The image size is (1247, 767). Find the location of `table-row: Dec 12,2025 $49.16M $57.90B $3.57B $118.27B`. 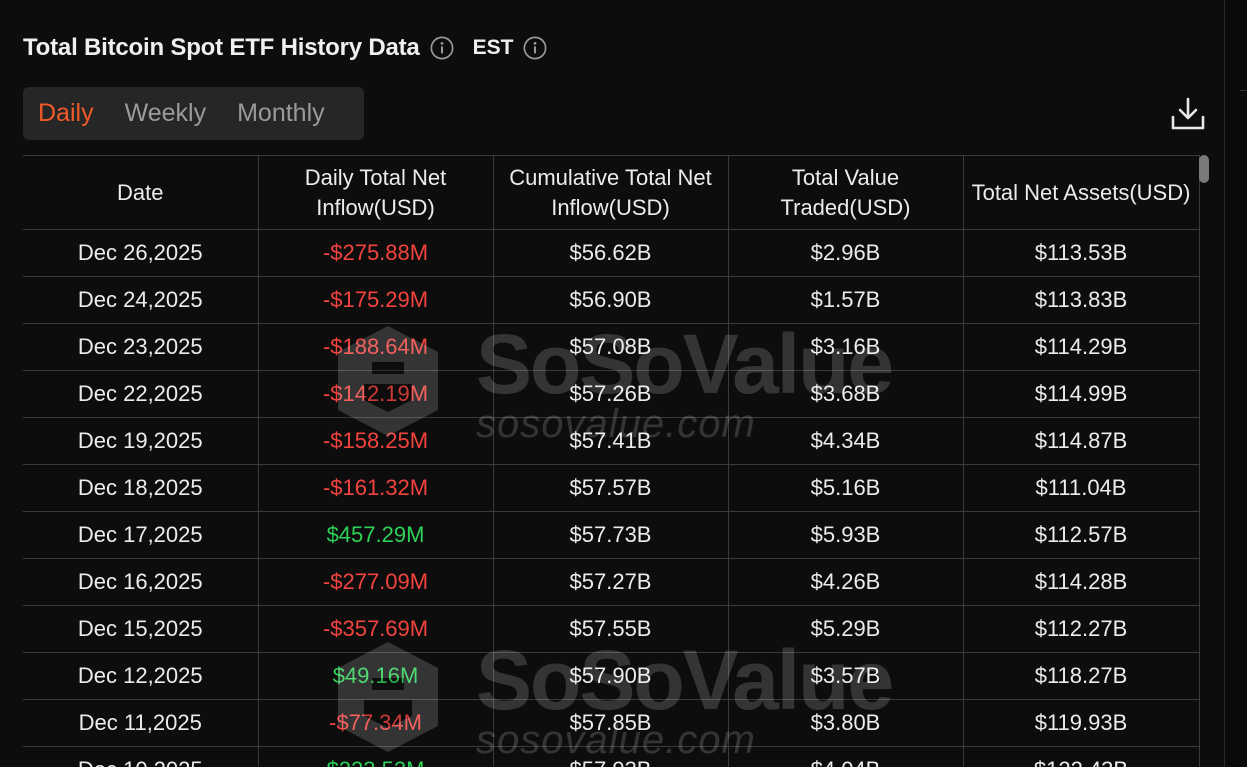

table-row: Dec 12,2025 $49.16M $57.90B $3.57B $118.27B is located at coordinates (611, 676).